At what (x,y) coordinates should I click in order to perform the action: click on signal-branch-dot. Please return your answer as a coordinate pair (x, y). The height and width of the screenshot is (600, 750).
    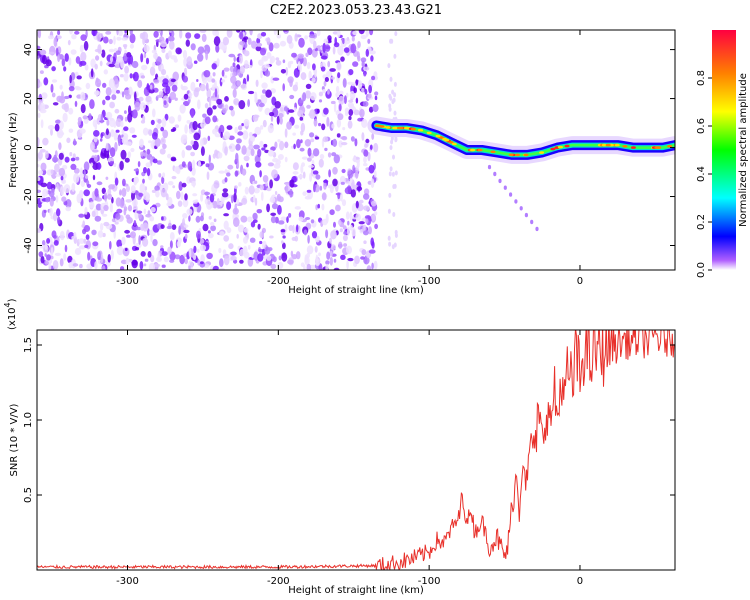
    Looking at the image, I should click on (521, 208).